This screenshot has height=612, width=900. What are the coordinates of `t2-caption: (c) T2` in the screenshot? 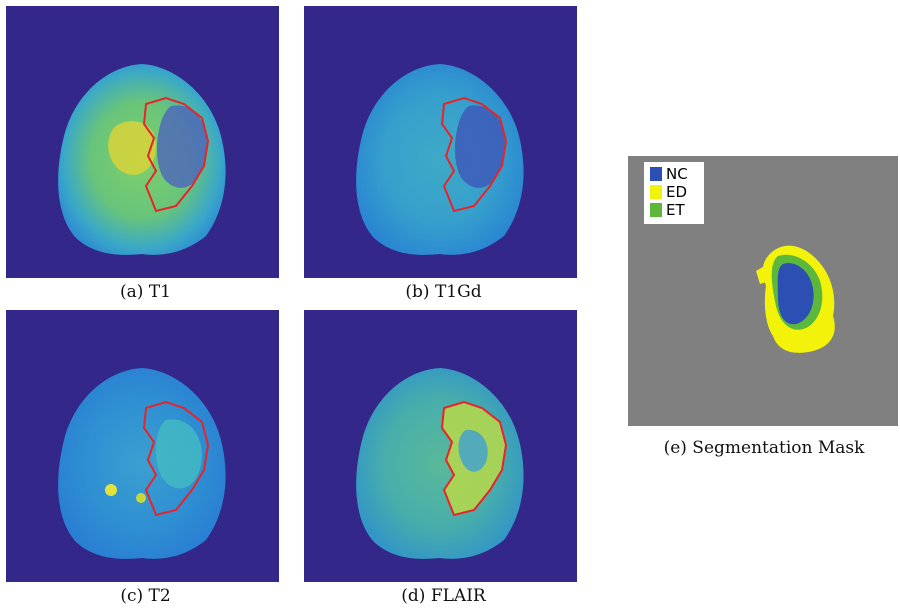 It's located at (145, 596).